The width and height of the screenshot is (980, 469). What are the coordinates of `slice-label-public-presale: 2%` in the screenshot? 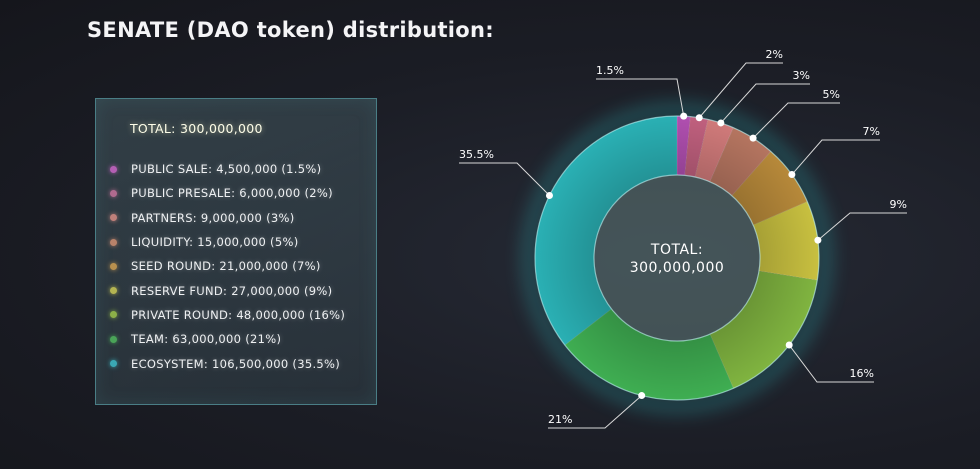 It's located at (774, 54).